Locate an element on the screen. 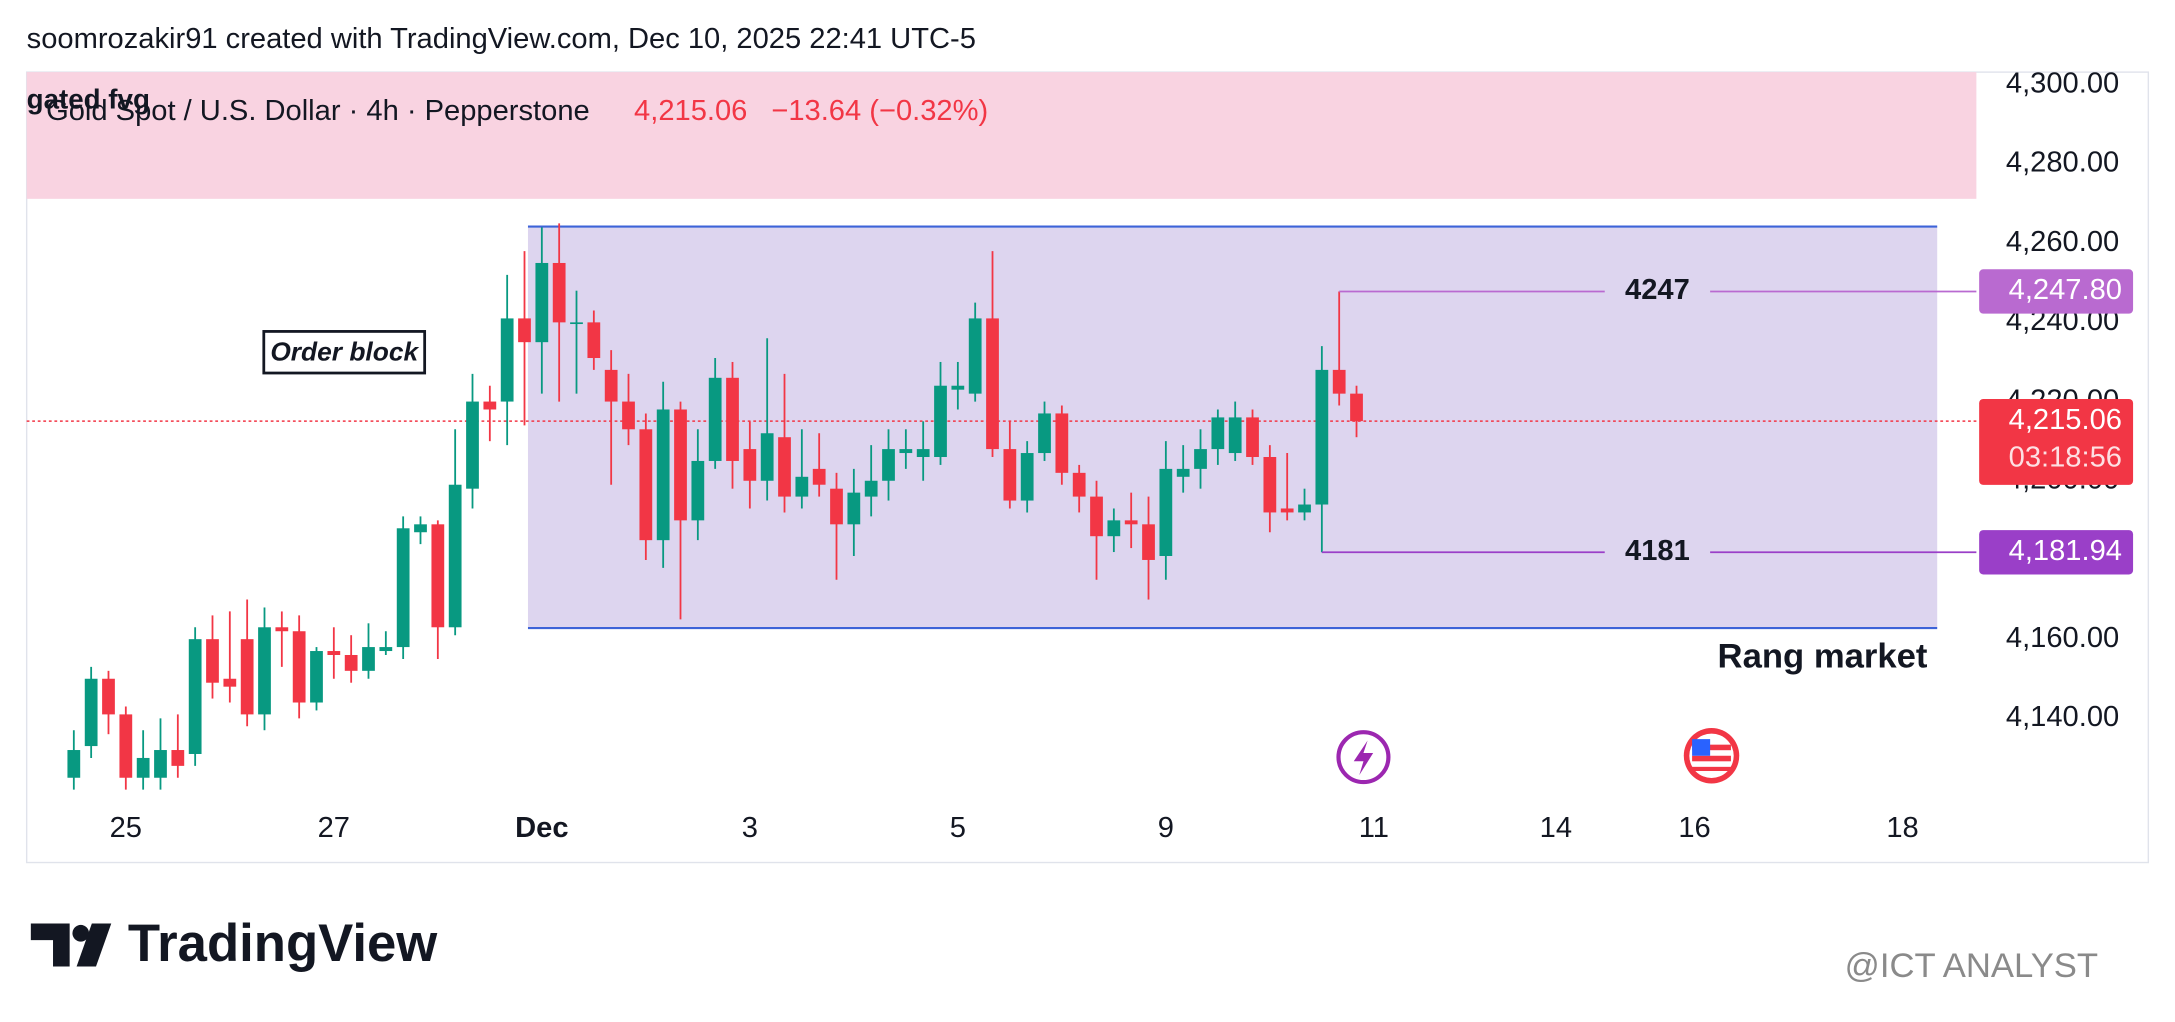  x-tick-label: 27 is located at coordinates (334, 828).